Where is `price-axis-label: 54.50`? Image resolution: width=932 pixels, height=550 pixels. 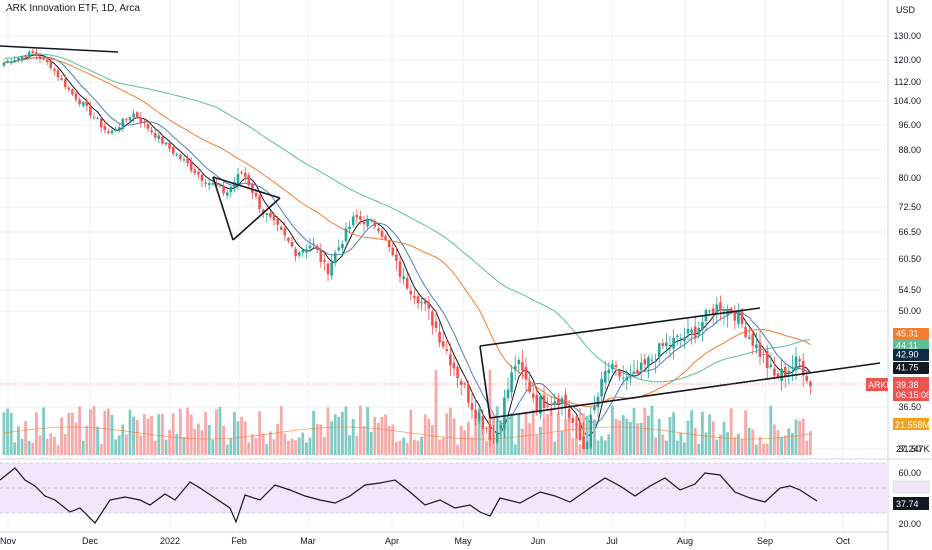 price-axis-label: 54.50 is located at coordinates (909, 290).